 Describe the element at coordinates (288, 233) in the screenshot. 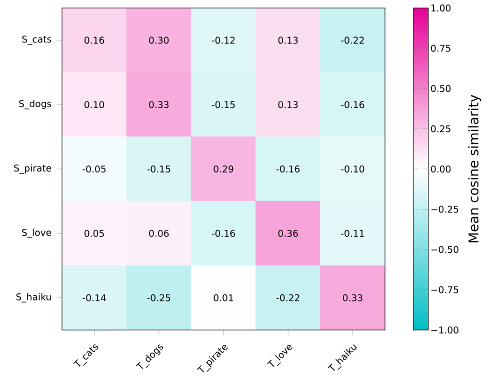

I see `data-label: 0.36` at that location.